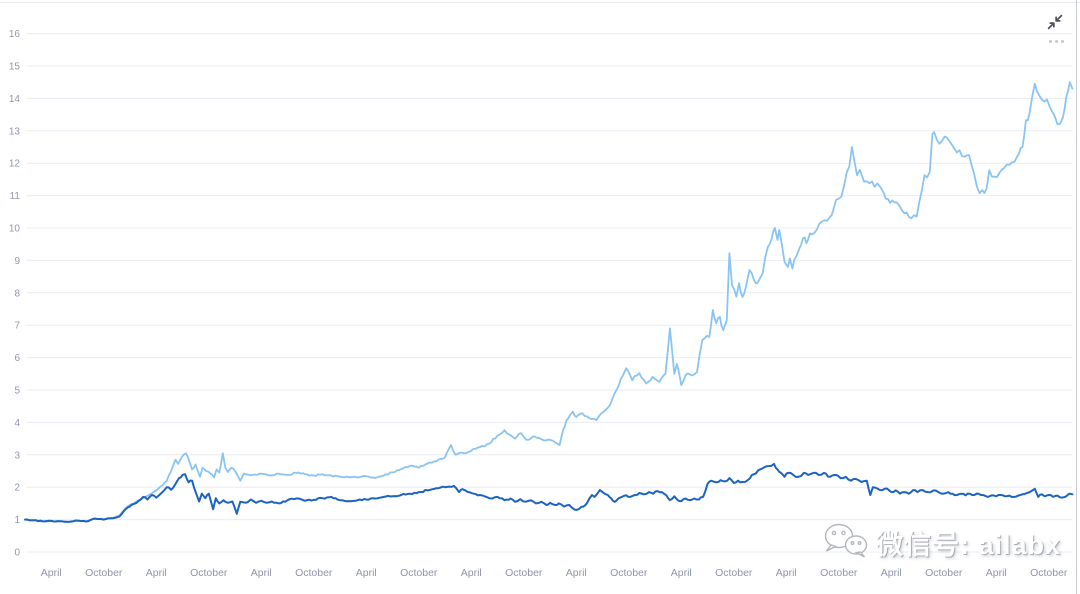 This screenshot has height=594, width=1080. I want to click on series-dark-blue-line, so click(549, 492).